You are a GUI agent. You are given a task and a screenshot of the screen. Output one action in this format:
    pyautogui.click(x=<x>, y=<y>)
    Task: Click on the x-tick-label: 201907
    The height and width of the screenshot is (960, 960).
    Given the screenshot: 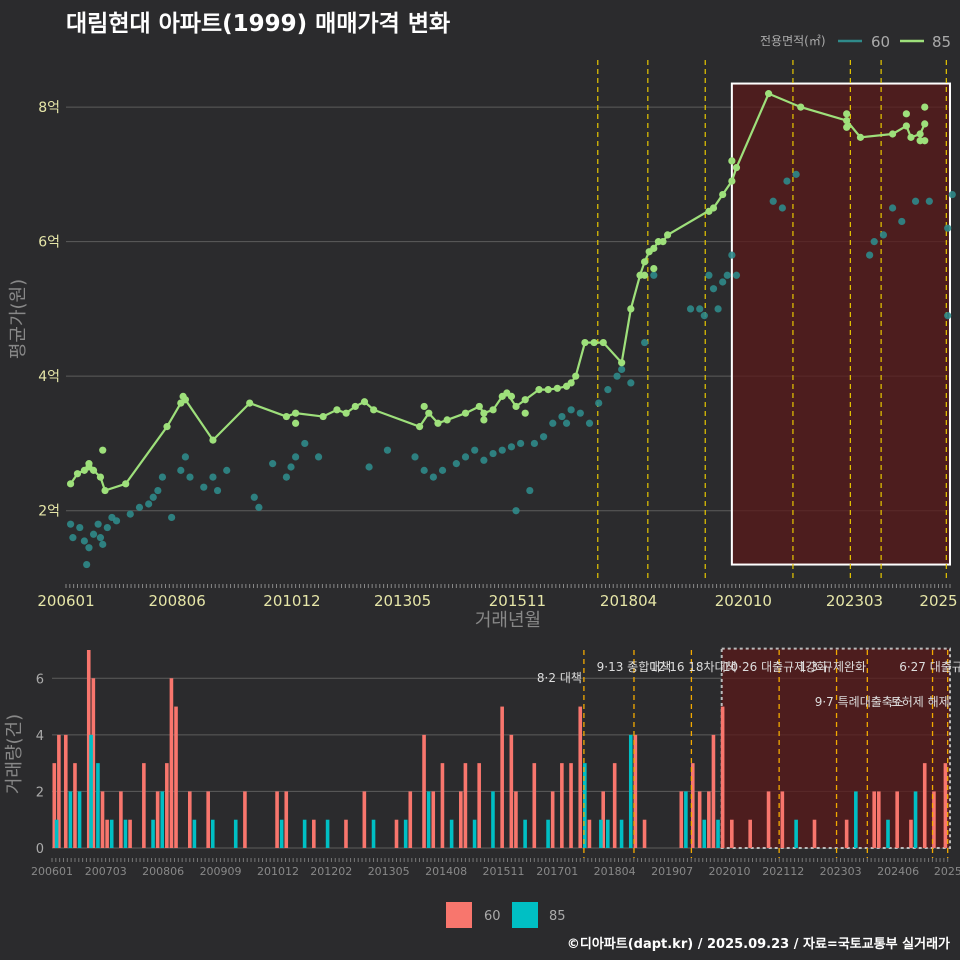 What is the action you would take?
    pyautogui.click(x=672, y=871)
    